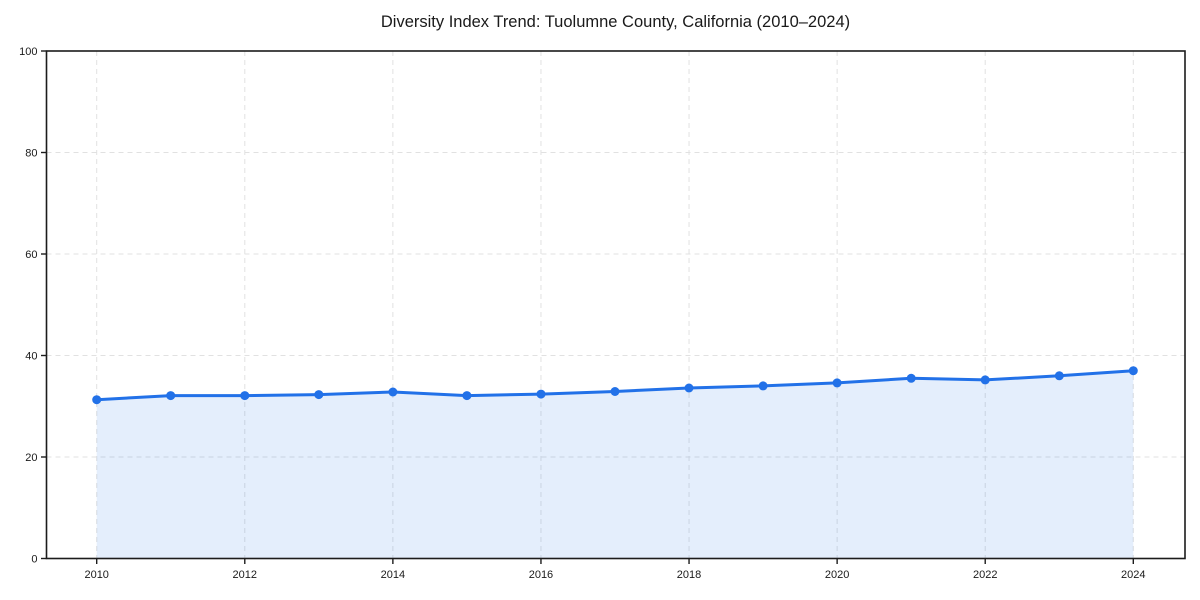 Image resolution: width=1200 pixels, height=600 pixels. Describe the element at coordinates (31, 356) in the screenshot. I see `y-tick-label: 40` at that location.